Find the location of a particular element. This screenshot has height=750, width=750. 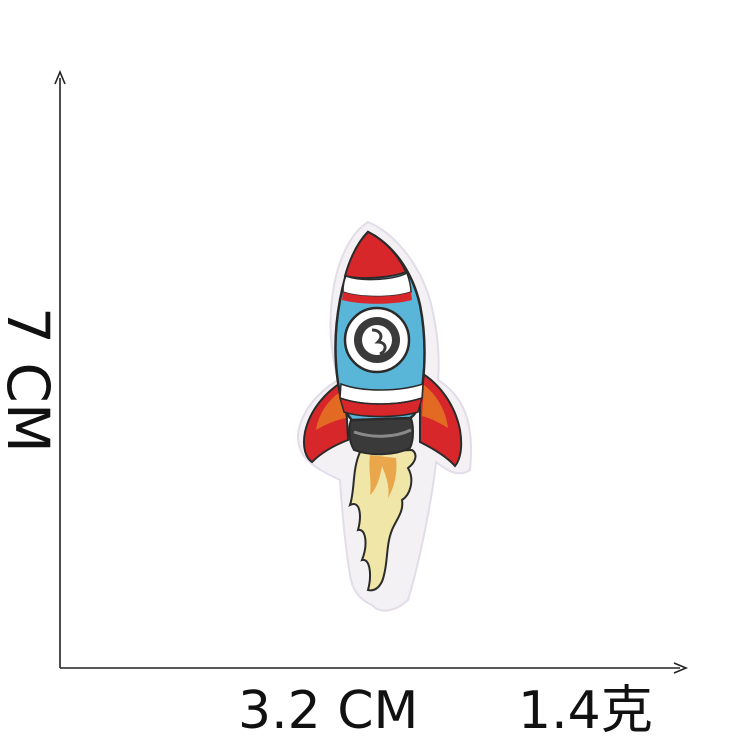

nose-stripe-red is located at coordinates (377, 298).